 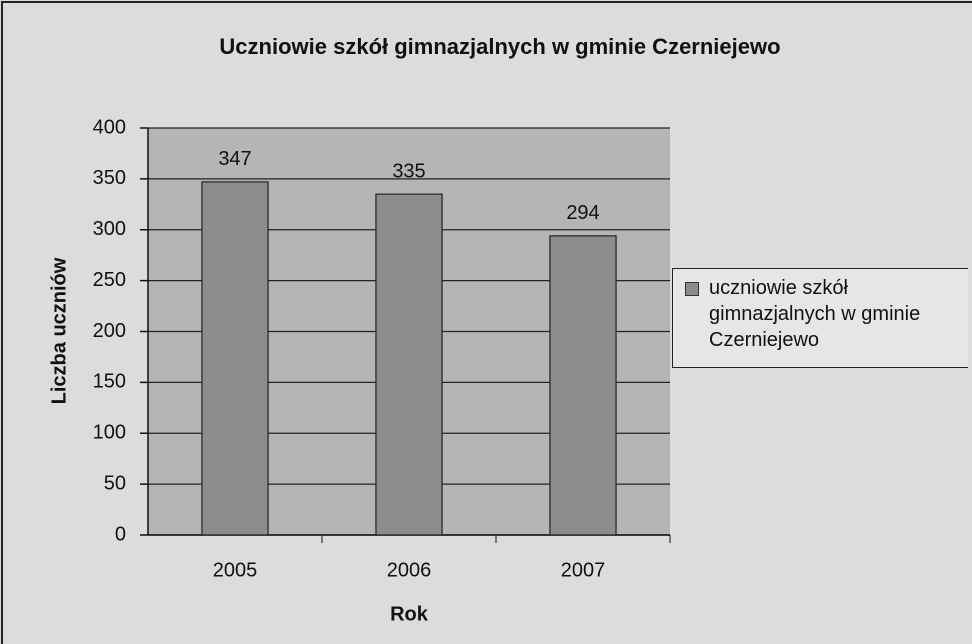 I want to click on y-tick-label: 300, so click(x=109, y=229).